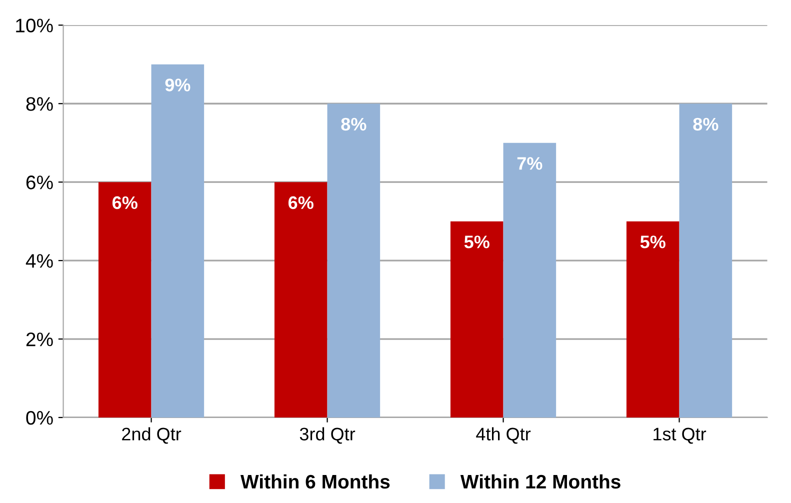  Describe the element at coordinates (39, 104) in the screenshot. I see `y-tick-label: 8%` at that location.